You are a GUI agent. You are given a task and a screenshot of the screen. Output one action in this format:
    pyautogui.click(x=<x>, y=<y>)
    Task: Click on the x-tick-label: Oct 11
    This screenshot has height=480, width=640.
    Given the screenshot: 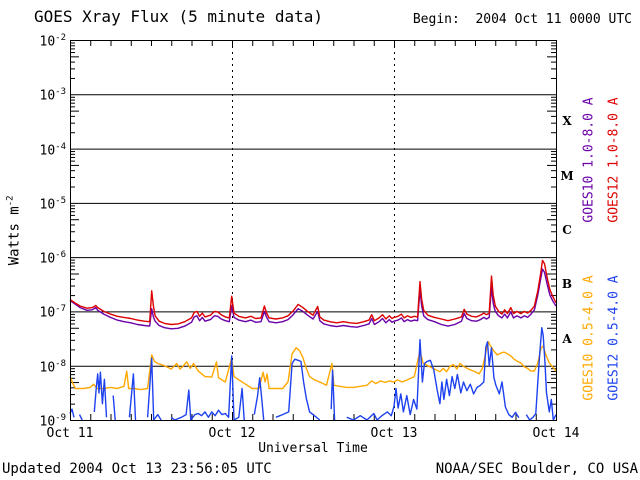 What is the action you would take?
    pyautogui.click(x=70, y=433)
    